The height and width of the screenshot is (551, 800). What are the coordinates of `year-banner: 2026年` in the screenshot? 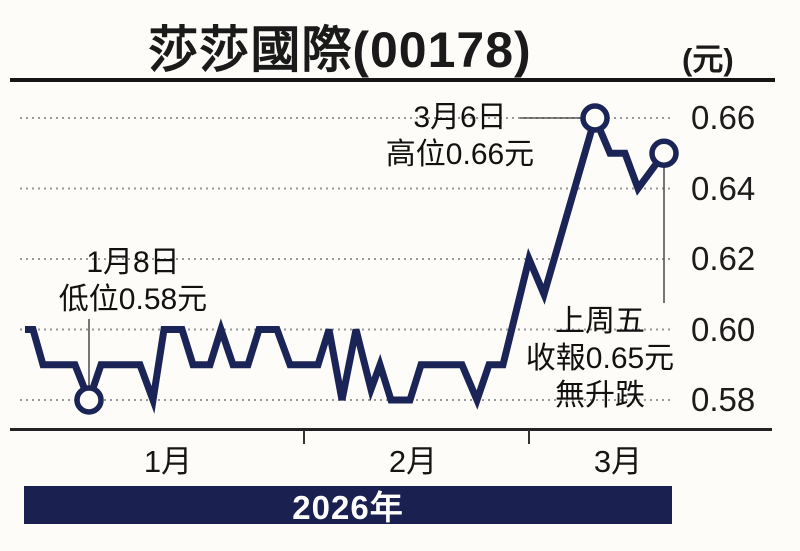 It's located at (348, 506).